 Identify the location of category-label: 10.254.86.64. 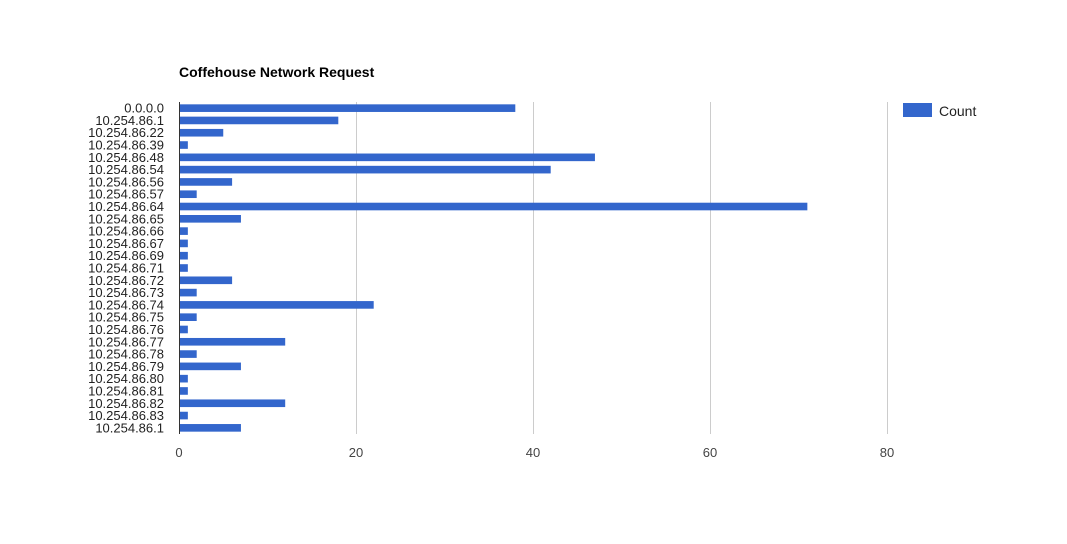
(126, 206).